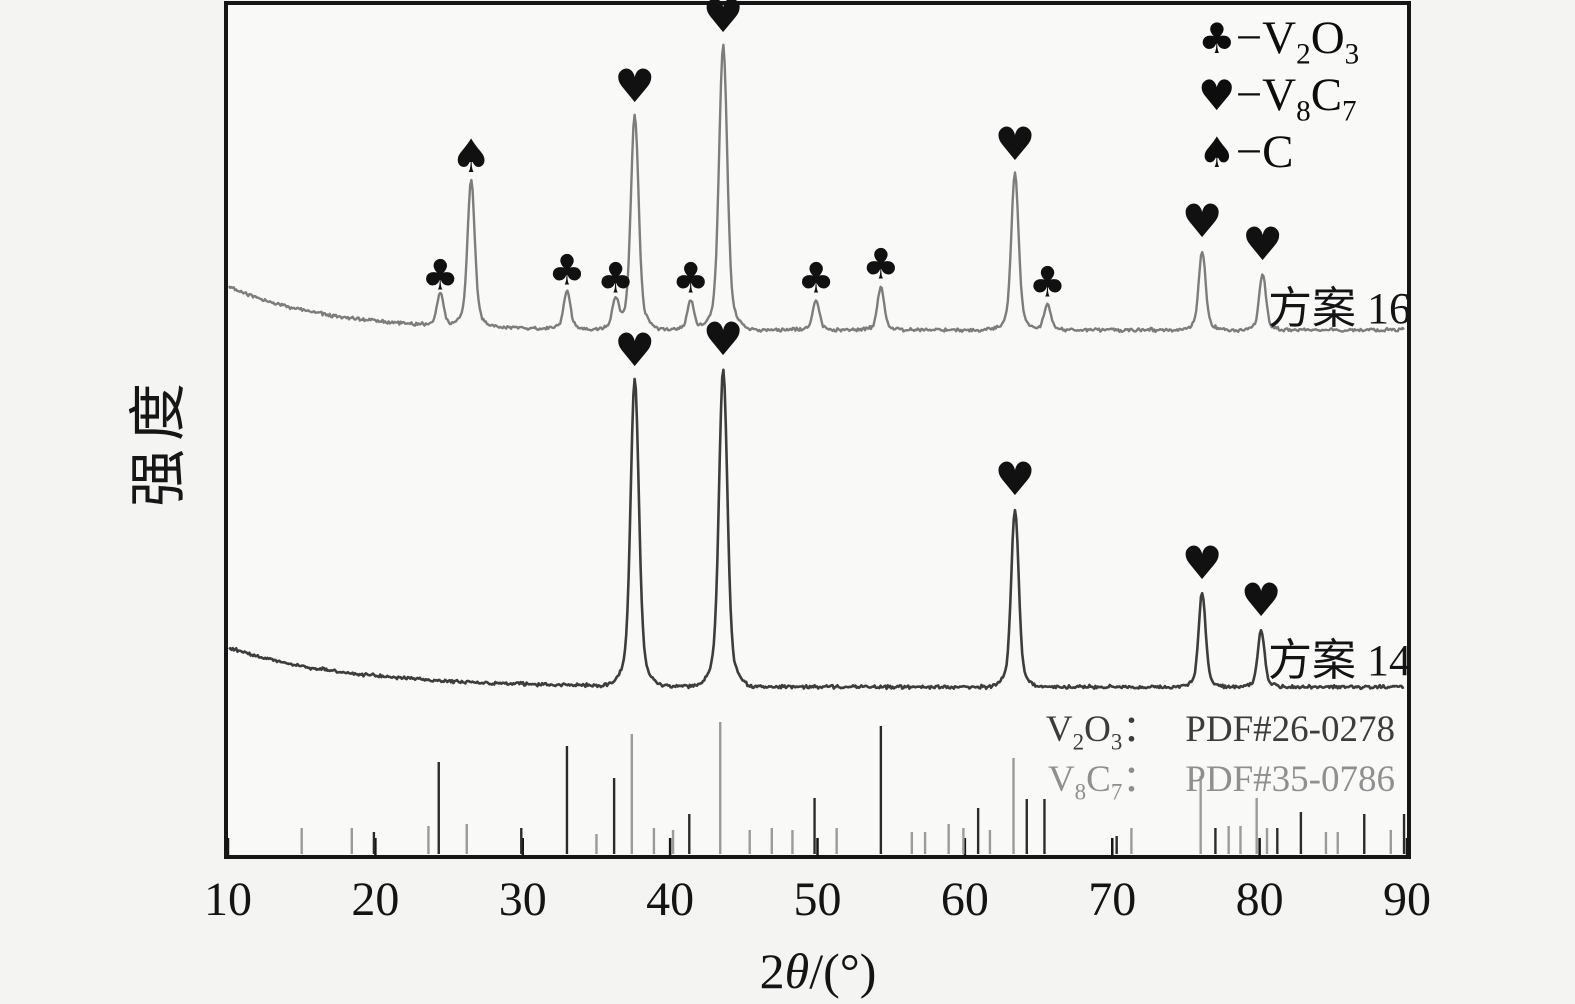  Describe the element at coordinates (1221, 782) in the screenshot. I see `reference-label-v8c7: V8C7： PDF#35-0786` at that location.